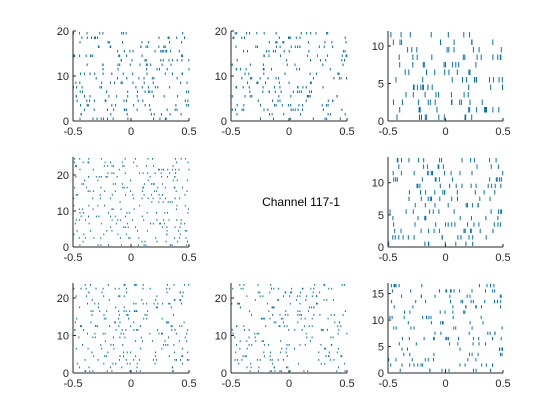 This screenshot has height=420, width=560. I want to click on y-tick-label: 15, so click(378, 295).